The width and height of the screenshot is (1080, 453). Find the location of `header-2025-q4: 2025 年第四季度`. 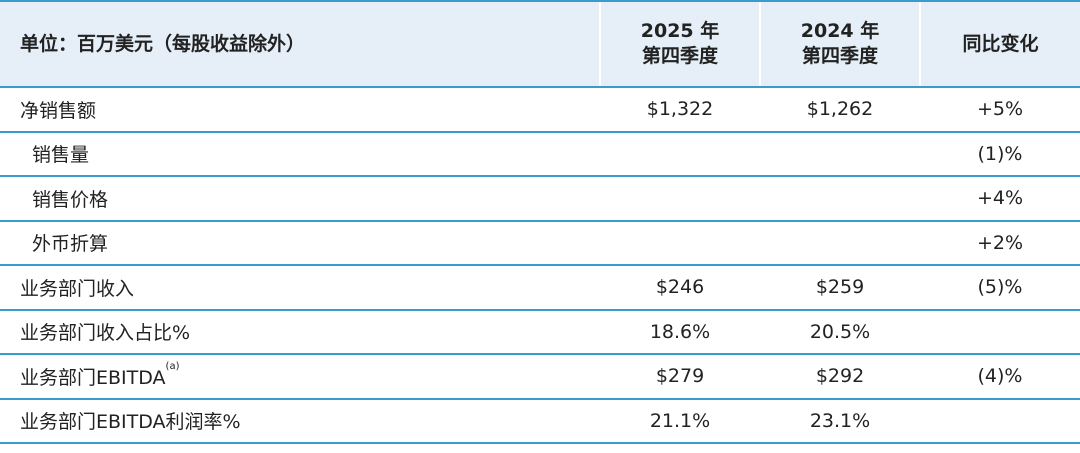

header-2025-q4: 2025 年第四季度 is located at coordinates (679, 44).